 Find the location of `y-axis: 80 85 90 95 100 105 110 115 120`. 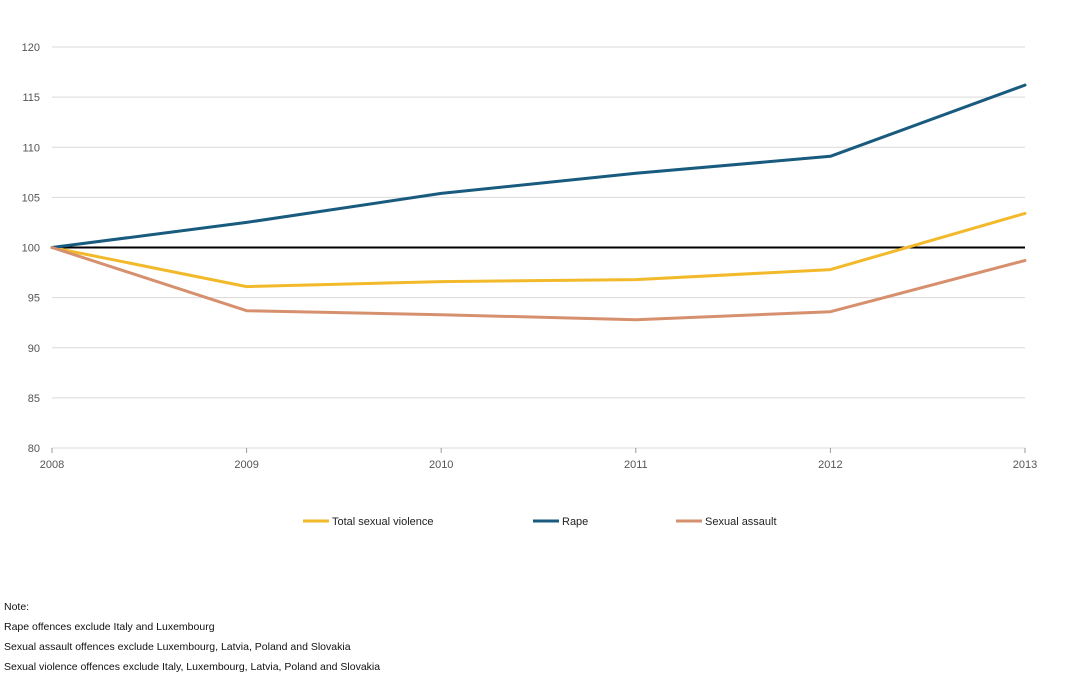

y-axis: 80 85 90 95 100 105 110 115 120 is located at coordinates (31, 248).